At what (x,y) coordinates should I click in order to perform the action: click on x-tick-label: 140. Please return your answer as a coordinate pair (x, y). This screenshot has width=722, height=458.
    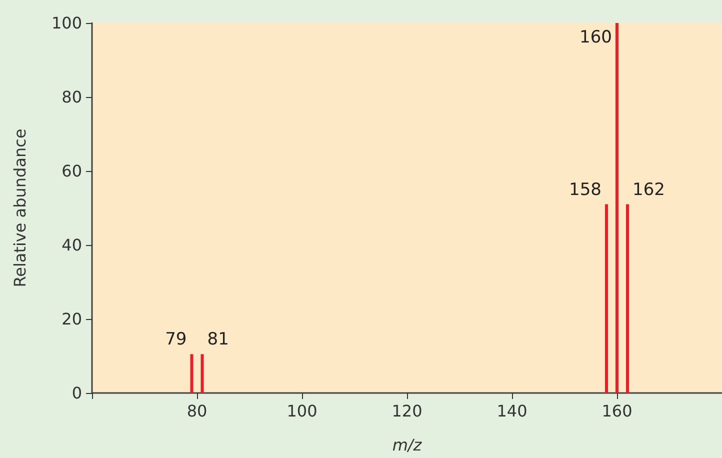
    Looking at the image, I should click on (512, 411).